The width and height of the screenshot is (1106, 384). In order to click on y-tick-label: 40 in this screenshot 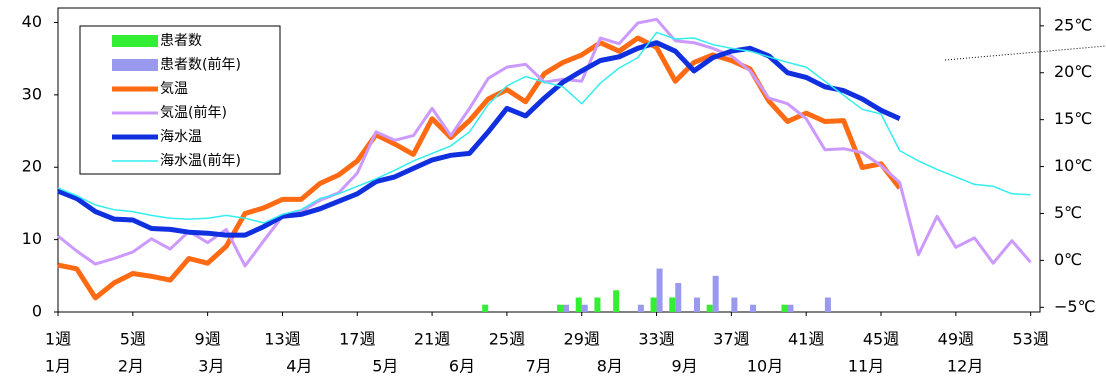, I will do `click(32, 21)`.